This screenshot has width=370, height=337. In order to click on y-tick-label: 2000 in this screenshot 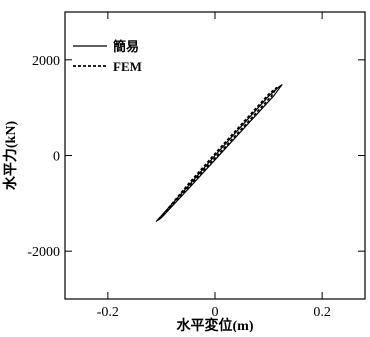, I will do `click(46, 61)`.